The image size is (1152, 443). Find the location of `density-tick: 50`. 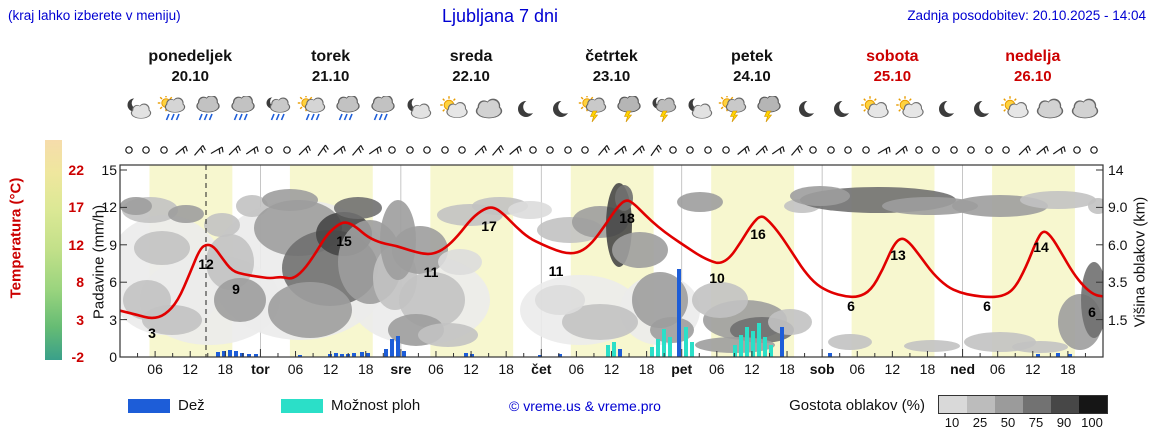

density-tick: 50 is located at coordinates (1008, 422).